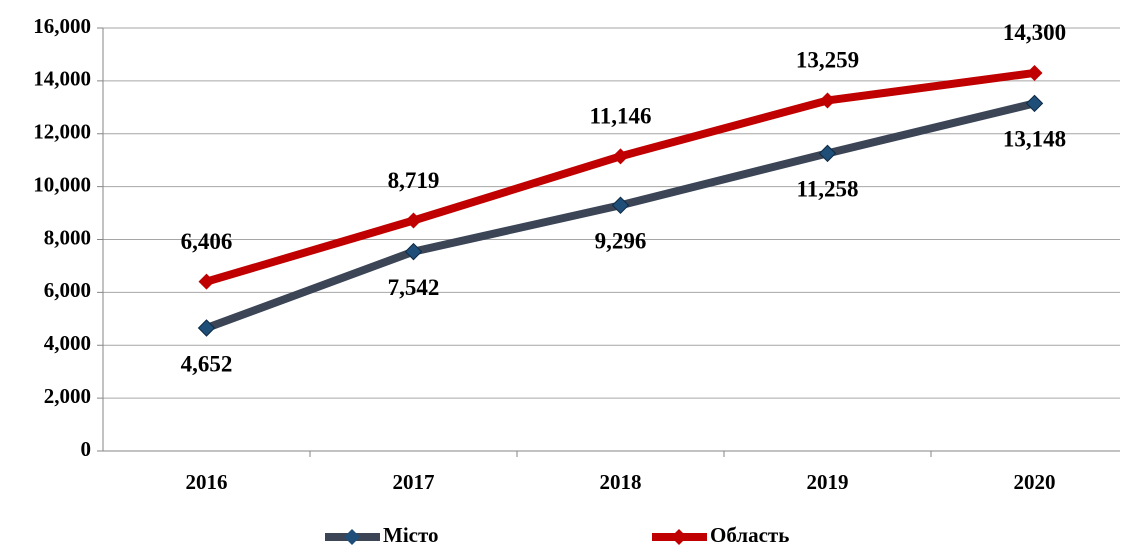 The image size is (1126, 548). Describe the element at coordinates (621, 482) in the screenshot. I see `x-tick-label: 2018` at that location.